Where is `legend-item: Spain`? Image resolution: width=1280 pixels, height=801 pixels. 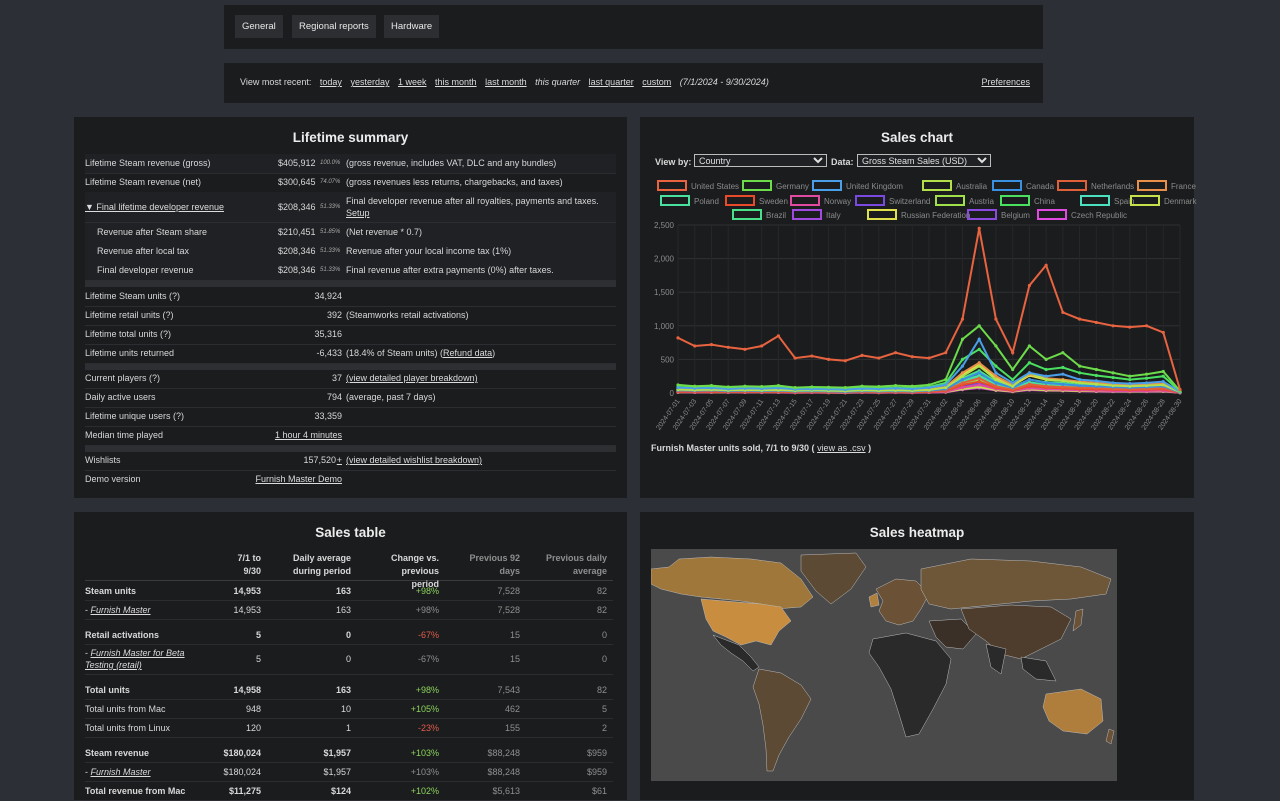
legend-item: Spain is located at coordinates (1107, 200).